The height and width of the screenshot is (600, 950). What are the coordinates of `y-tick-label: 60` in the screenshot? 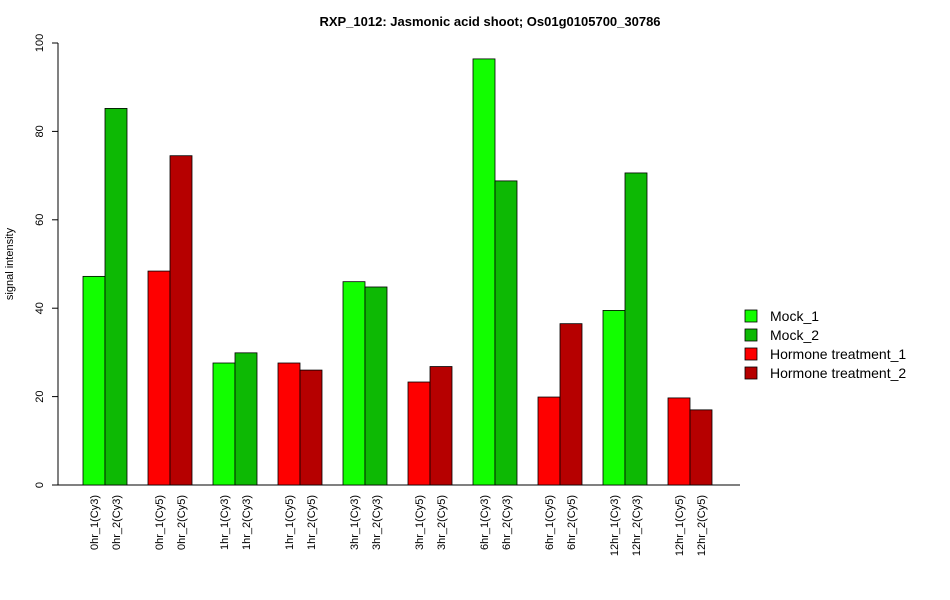 It's located at (40, 220).